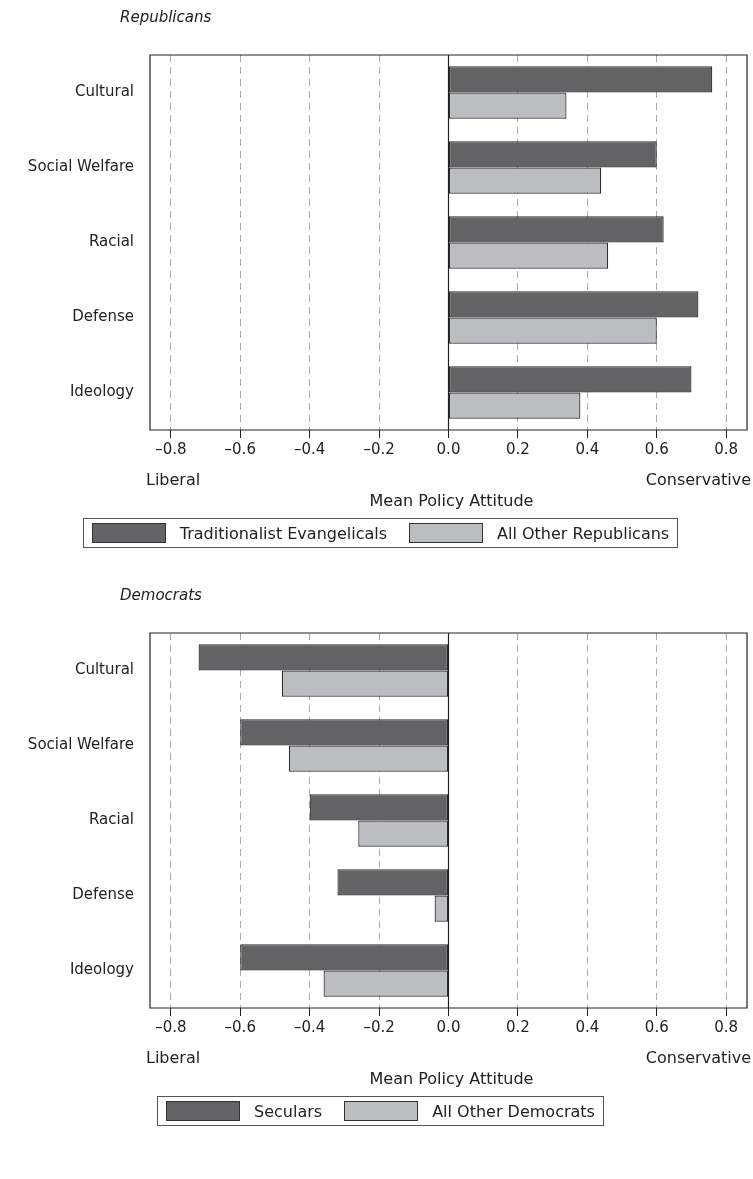 The height and width of the screenshot is (1179, 753). What do you see at coordinates (283, 533) in the screenshot?
I see `legend-label: Traditionalist Evangelicals` at bounding box center [283, 533].